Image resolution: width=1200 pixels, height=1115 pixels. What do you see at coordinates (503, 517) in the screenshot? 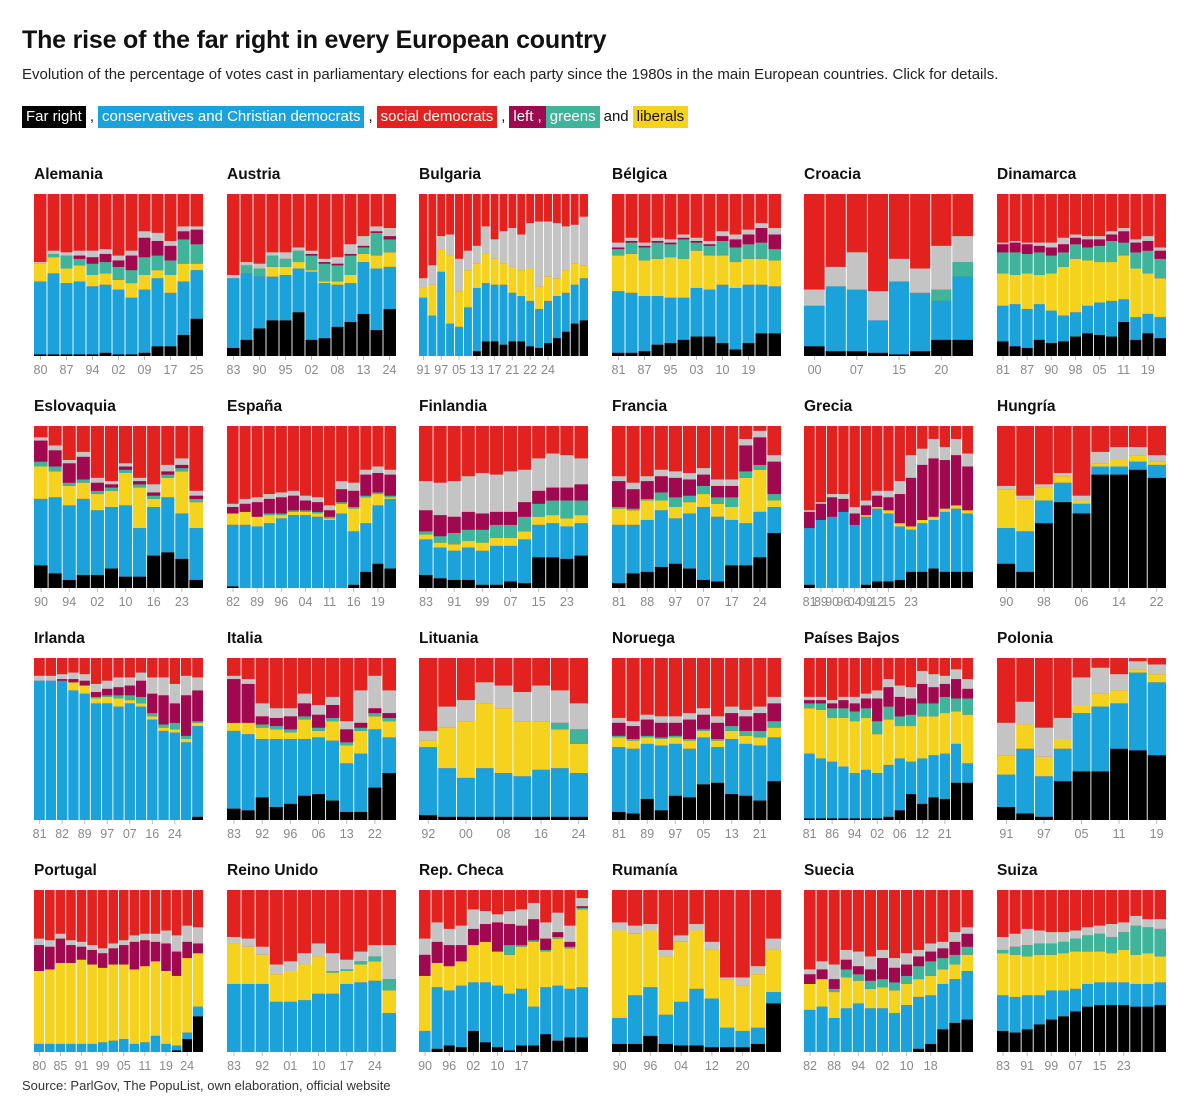
I see `chart-finlandia: 83 91 99 07 15 23` at bounding box center [503, 517].